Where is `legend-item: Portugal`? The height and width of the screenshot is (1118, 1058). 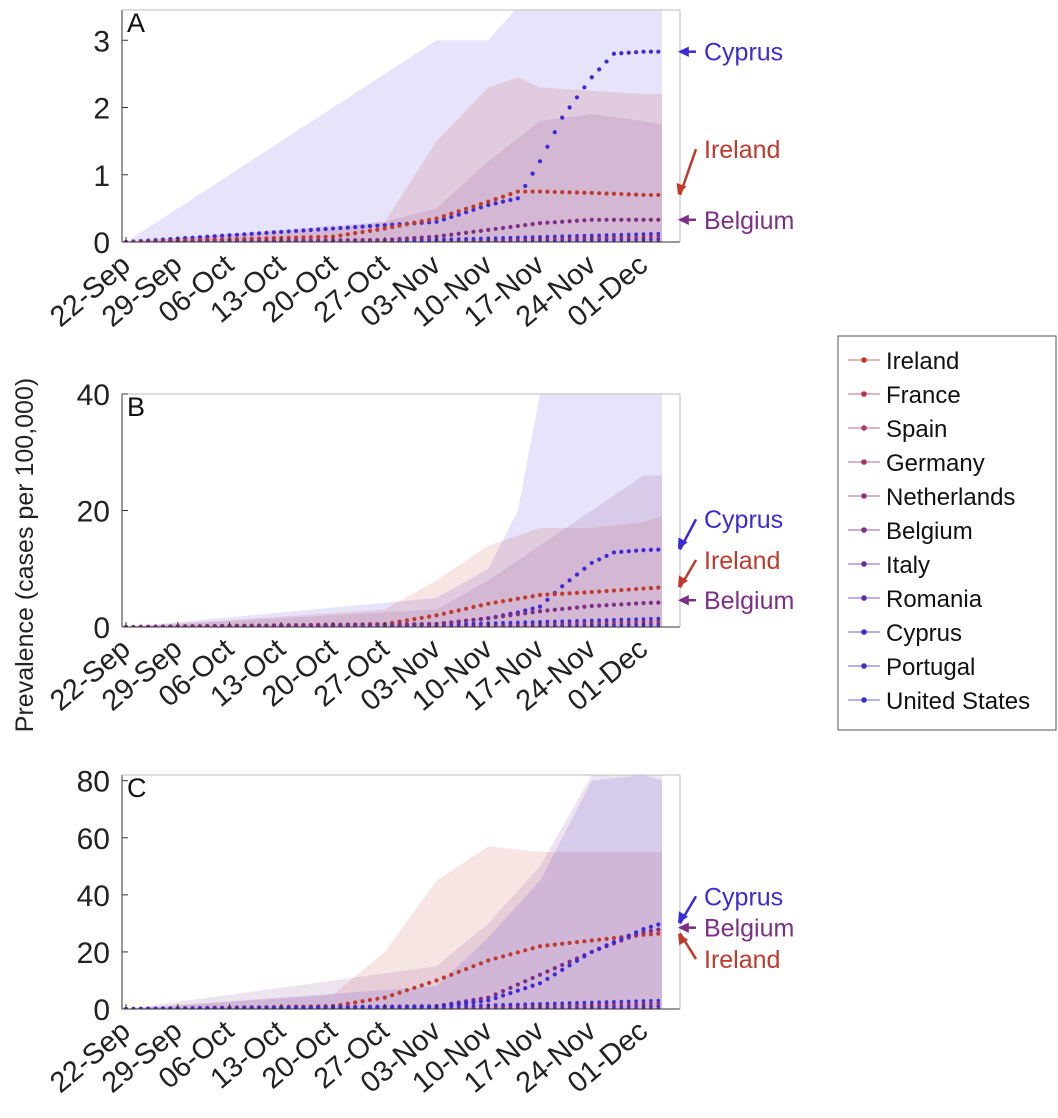 legend-item: Portugal is located at coordinates (911, 667).